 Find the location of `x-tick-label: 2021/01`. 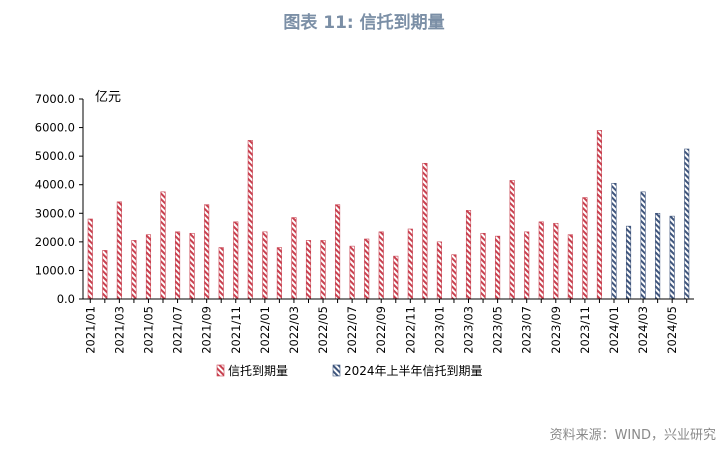

x-tick-label: 2021/01 is located at coordinates (90, 330).